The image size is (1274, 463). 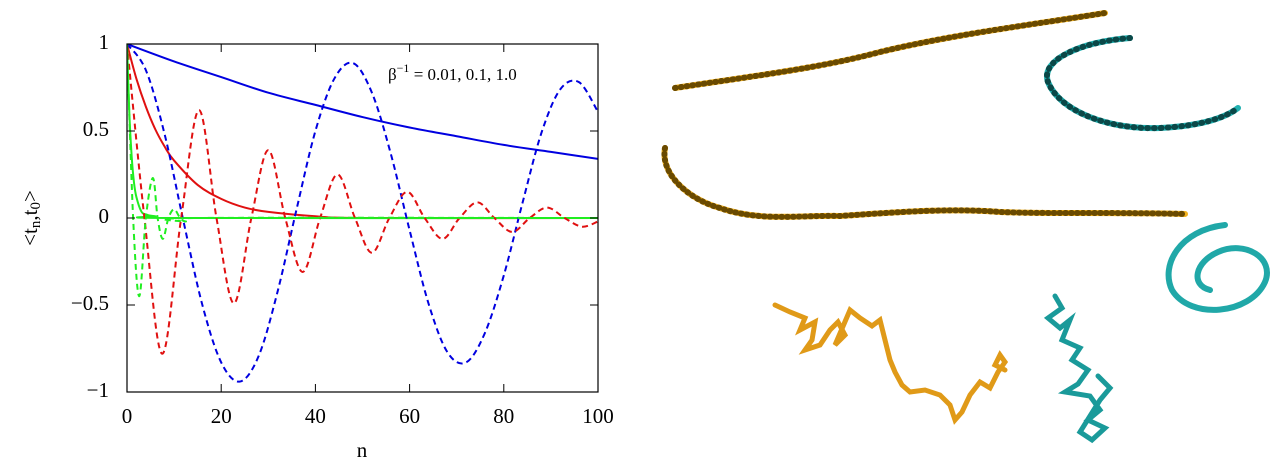 What do you see at coordinates (392, 74) in the screenshot?
I see `annotation-base: β` at bounding box center [392, 74].